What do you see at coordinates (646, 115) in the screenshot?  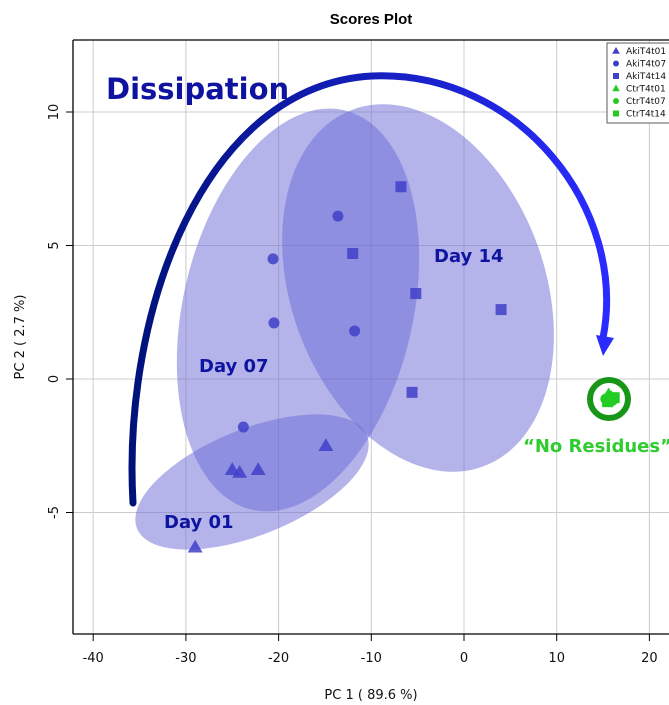 I see `legend-label-ctrt4t14: CtrT4t14` at bounding box center [646, 115].